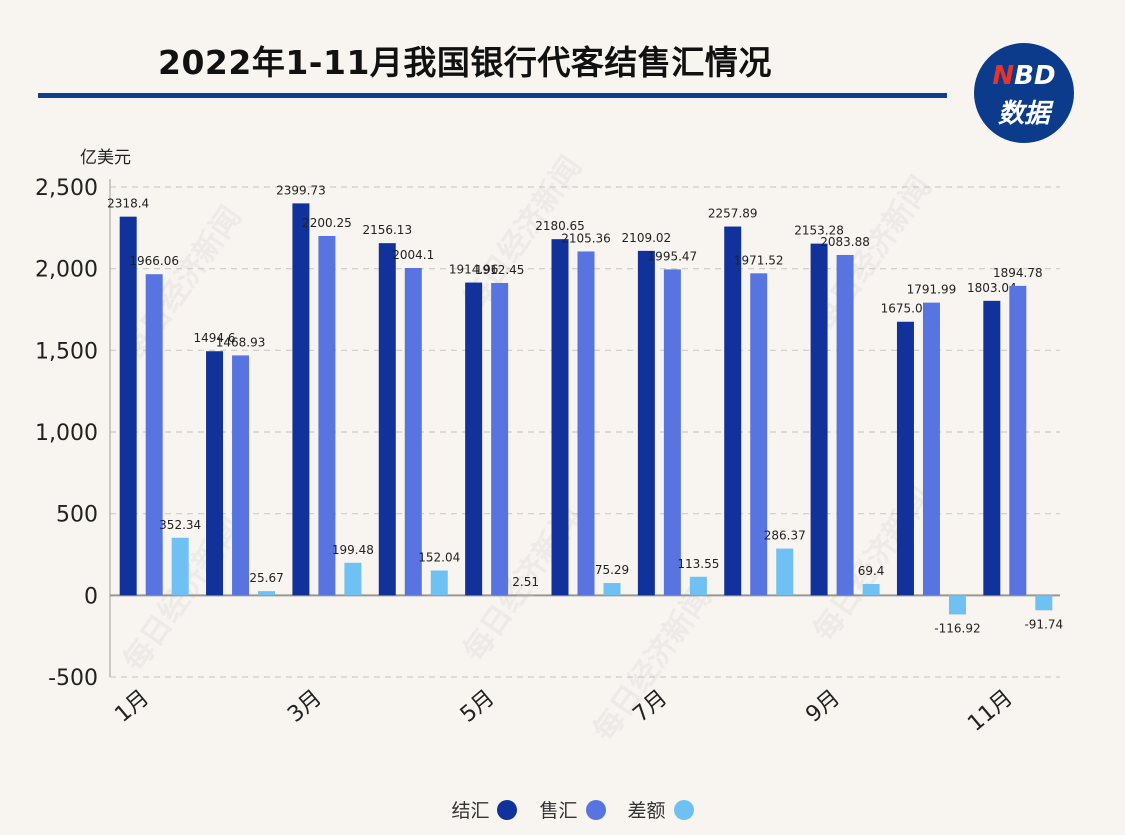 The height and width of the screenshot is (835, 1125). I want to click on data-label: 286.37, so click(785, 536).